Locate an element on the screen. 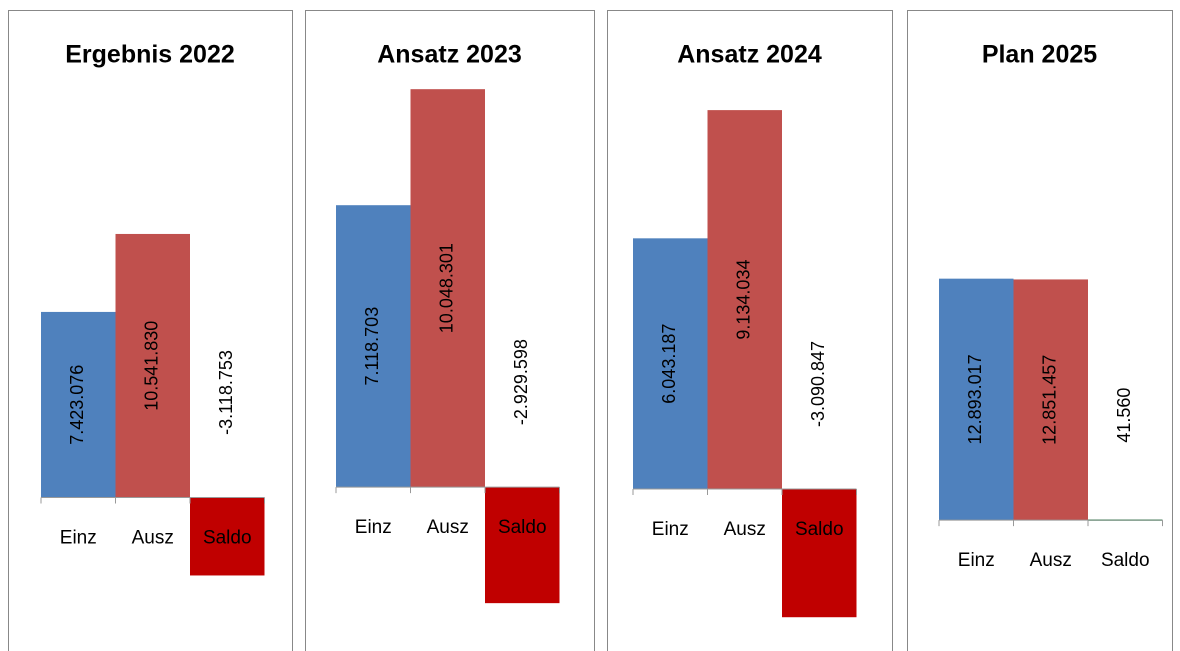  value-label: 7.423.076 is located at coordinates (77, 405).